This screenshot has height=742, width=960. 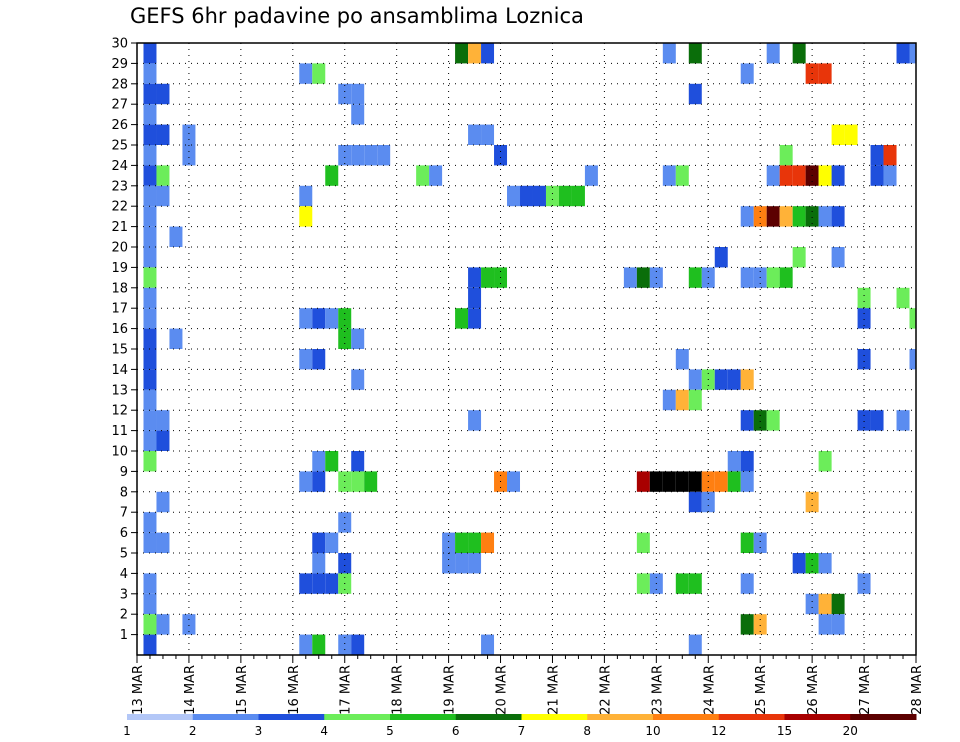 I want to click on y-tick-label: 29, so click(x=119, y=64).